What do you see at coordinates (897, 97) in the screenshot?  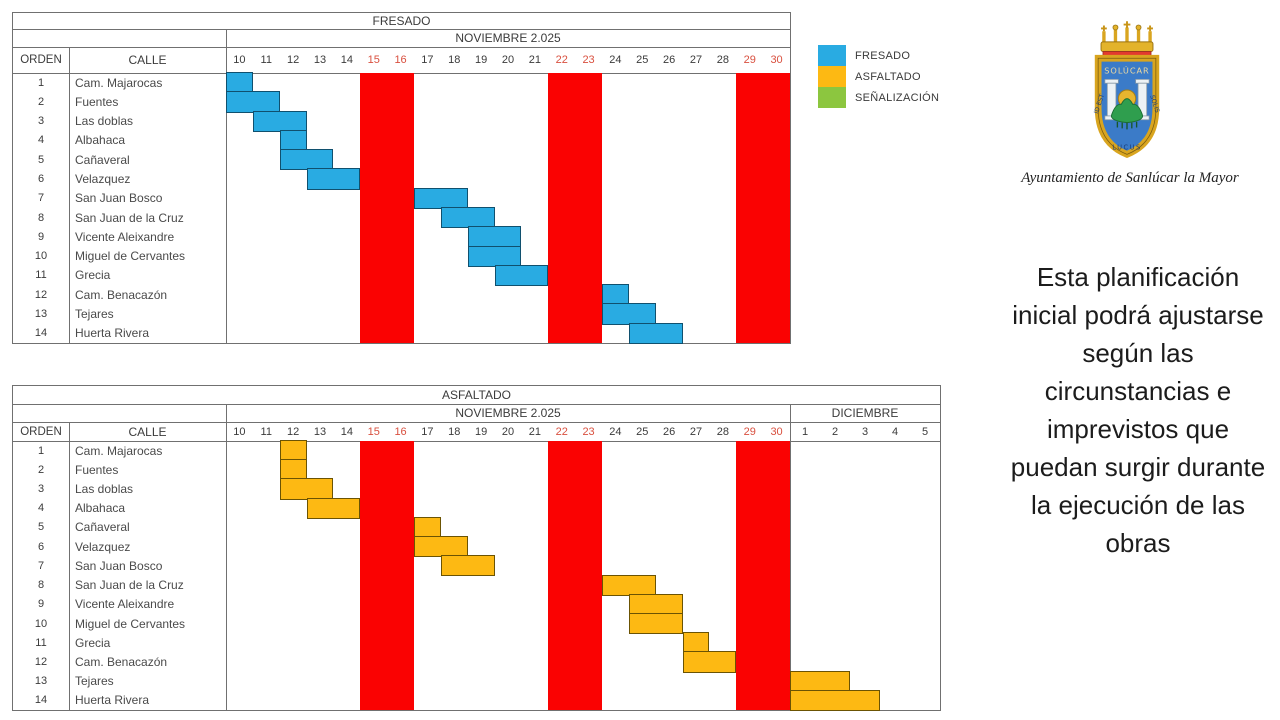 I see `legend-label: SEÑALIZACIÓN` at bounding box center [897, 97].